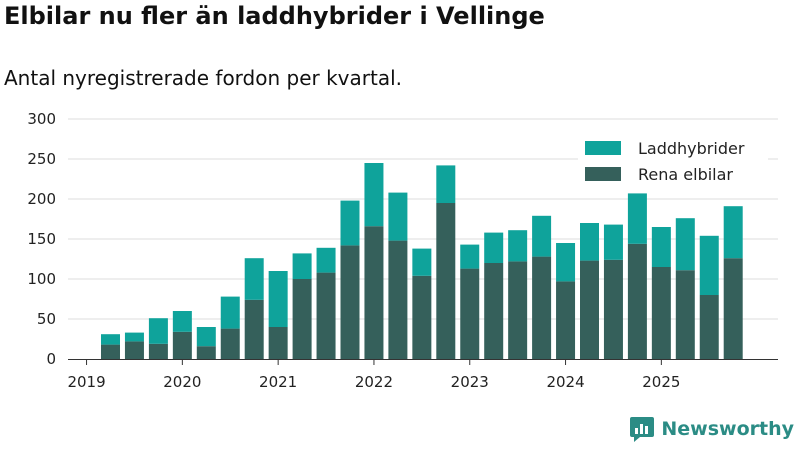 This screenshot has height=450, width=800. I want to click on y-tick-label: 150, so click(41, 239).